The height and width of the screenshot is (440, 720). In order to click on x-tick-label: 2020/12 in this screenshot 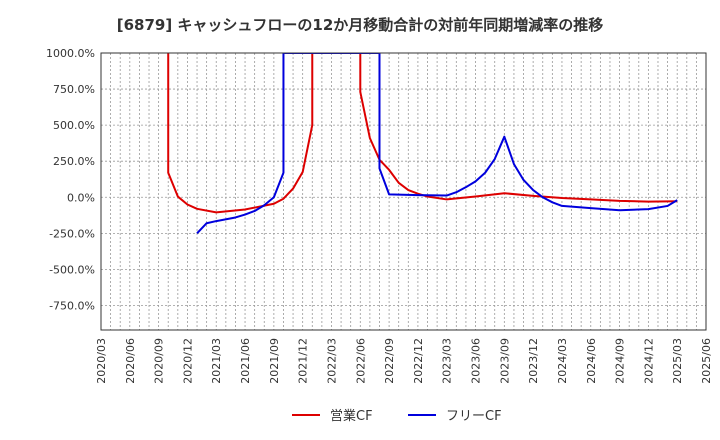, I will do `click(187, 361)`.